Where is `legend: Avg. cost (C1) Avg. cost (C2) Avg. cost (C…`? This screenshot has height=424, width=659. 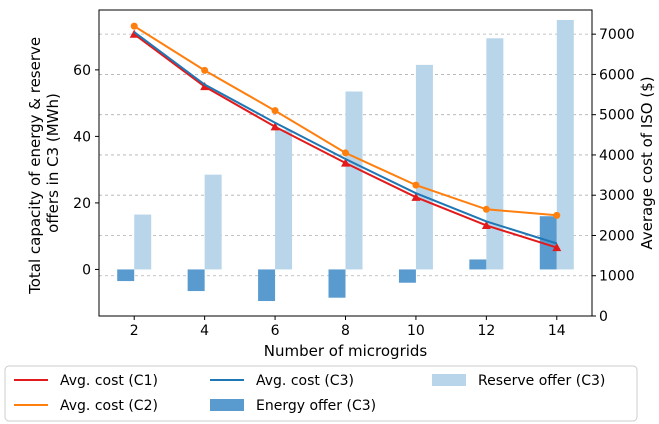 legend: Avg. cost (C1) Avg. cost (C2) Avg. cost (C… is located at coordinates (321, 393).